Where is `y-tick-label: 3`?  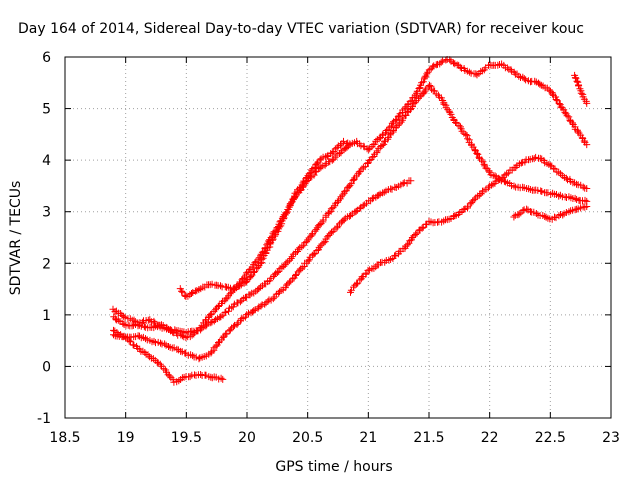 y-tick-label: 3 is located at coordinates (46, 213).